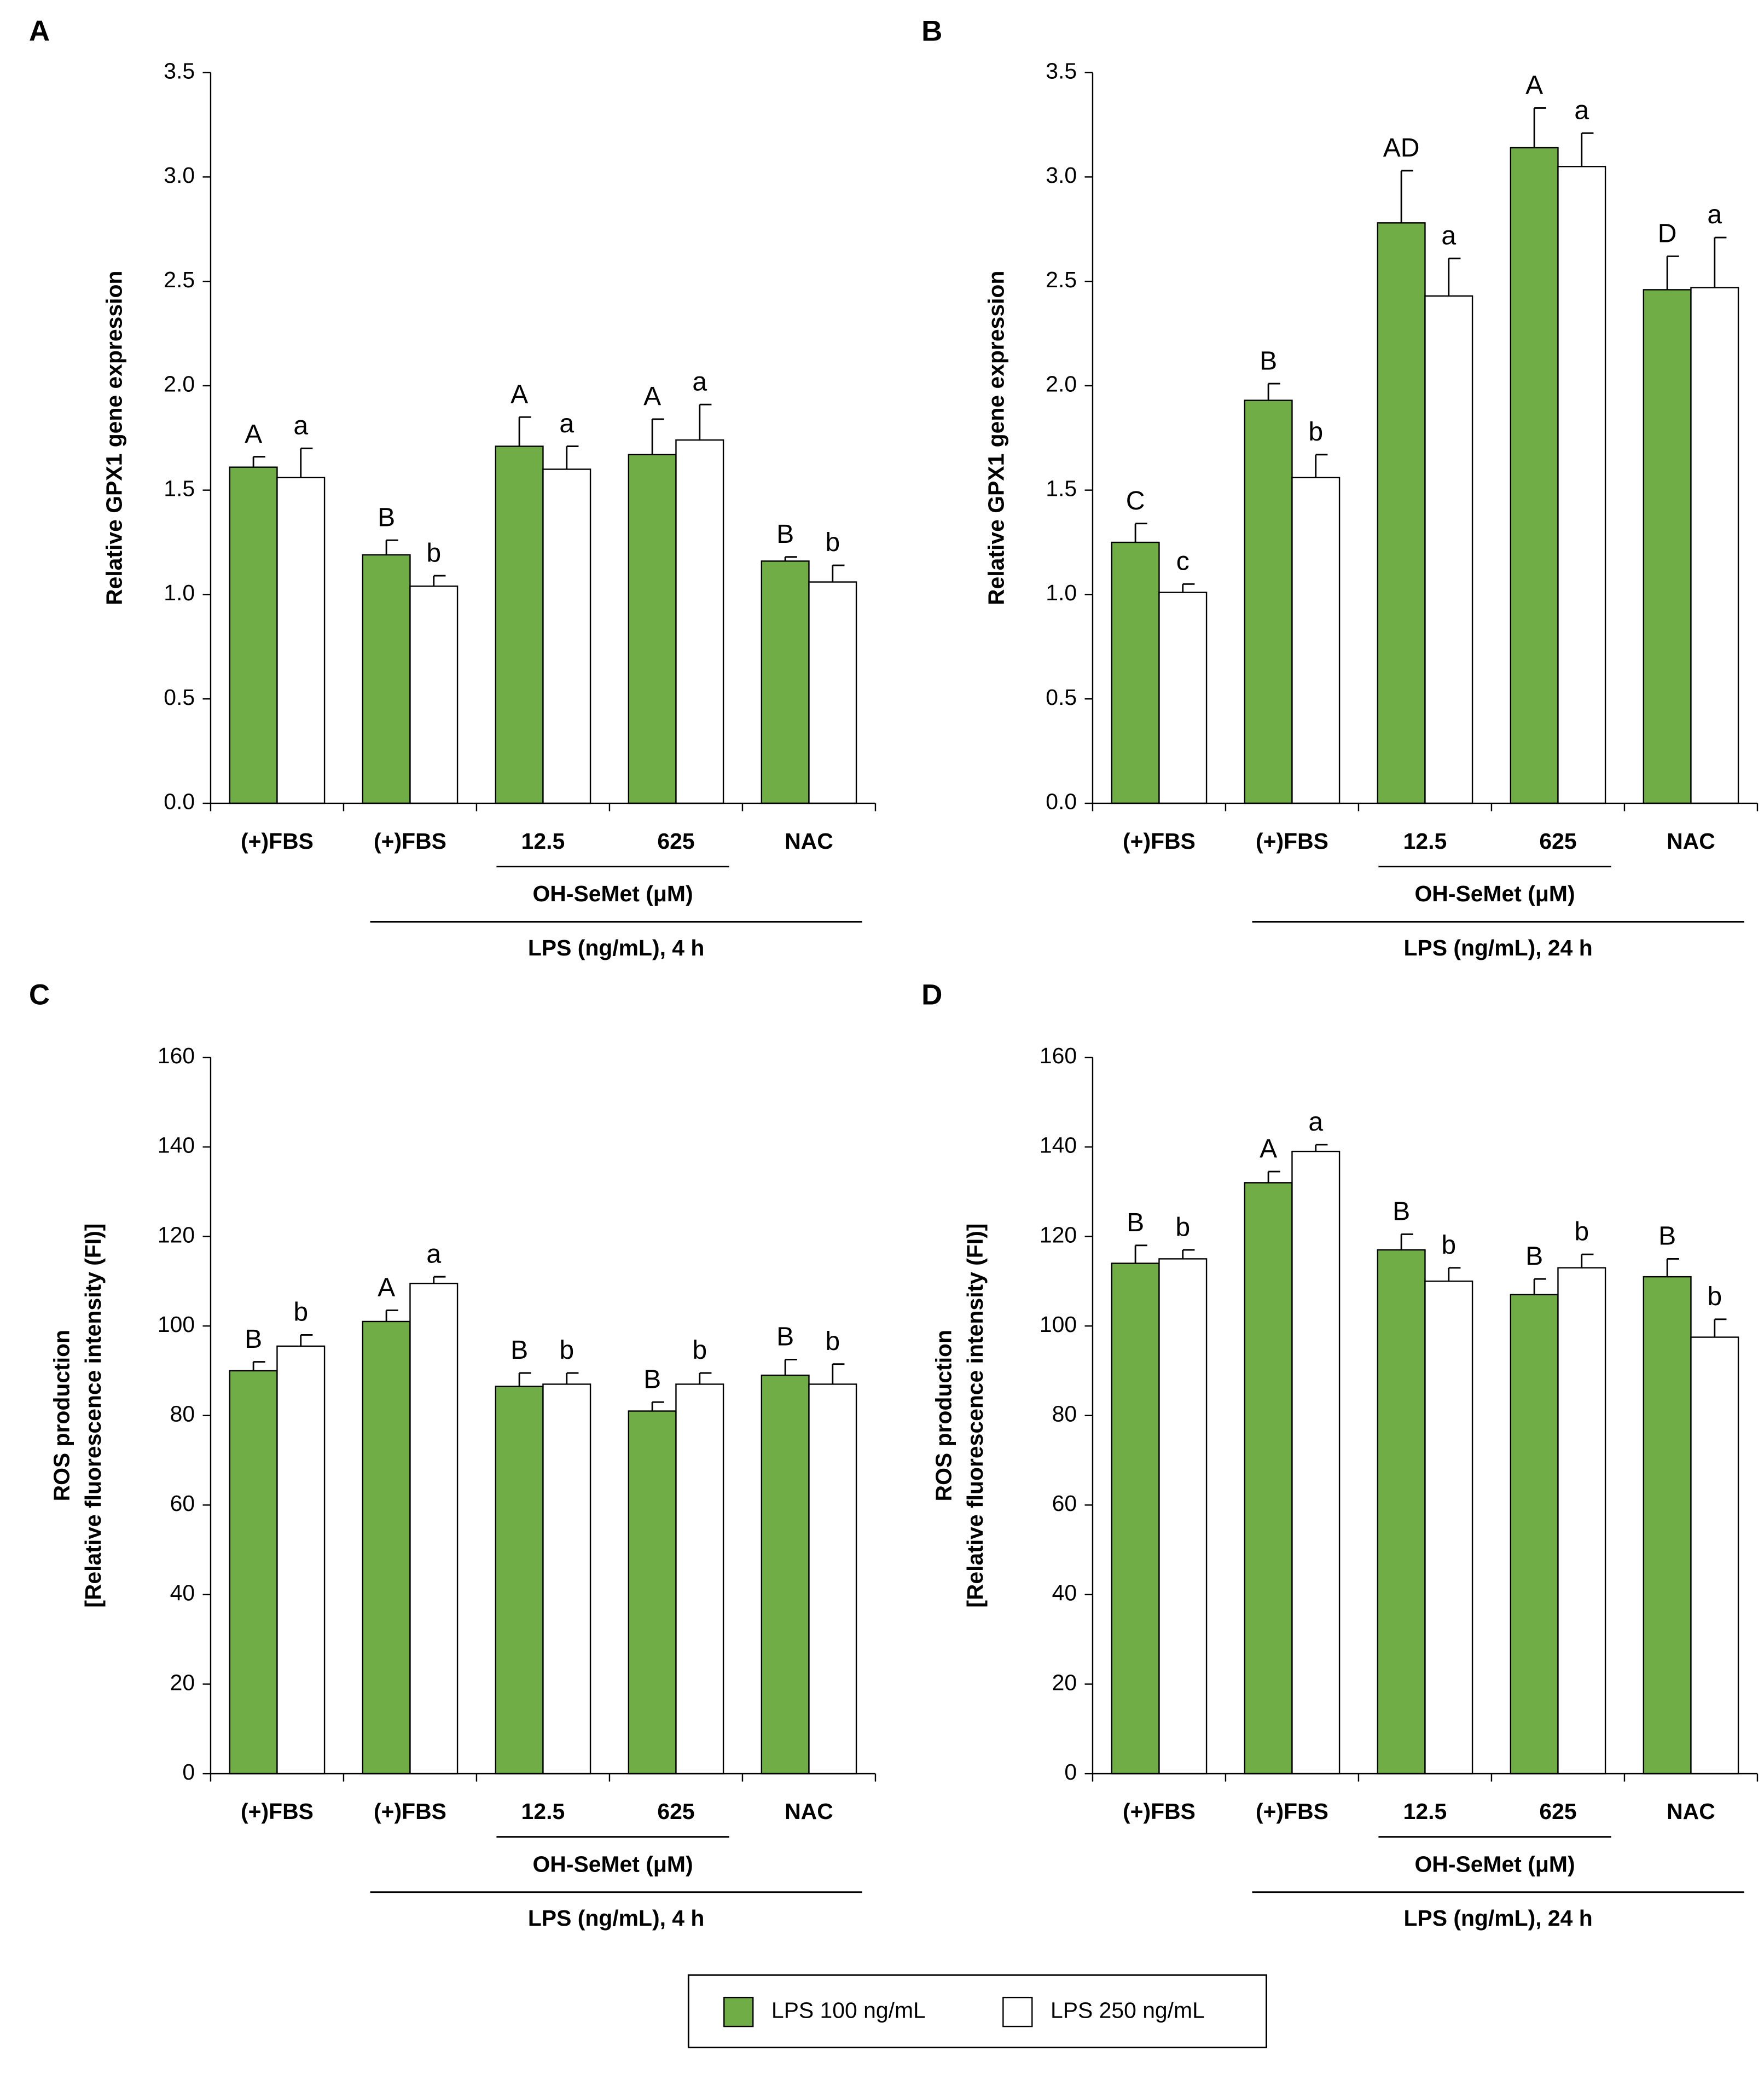 The image size is (1764, 2074). Describe the element at coordinates (39, 31) in the screenshot. I see `panel-label: A` at that location.